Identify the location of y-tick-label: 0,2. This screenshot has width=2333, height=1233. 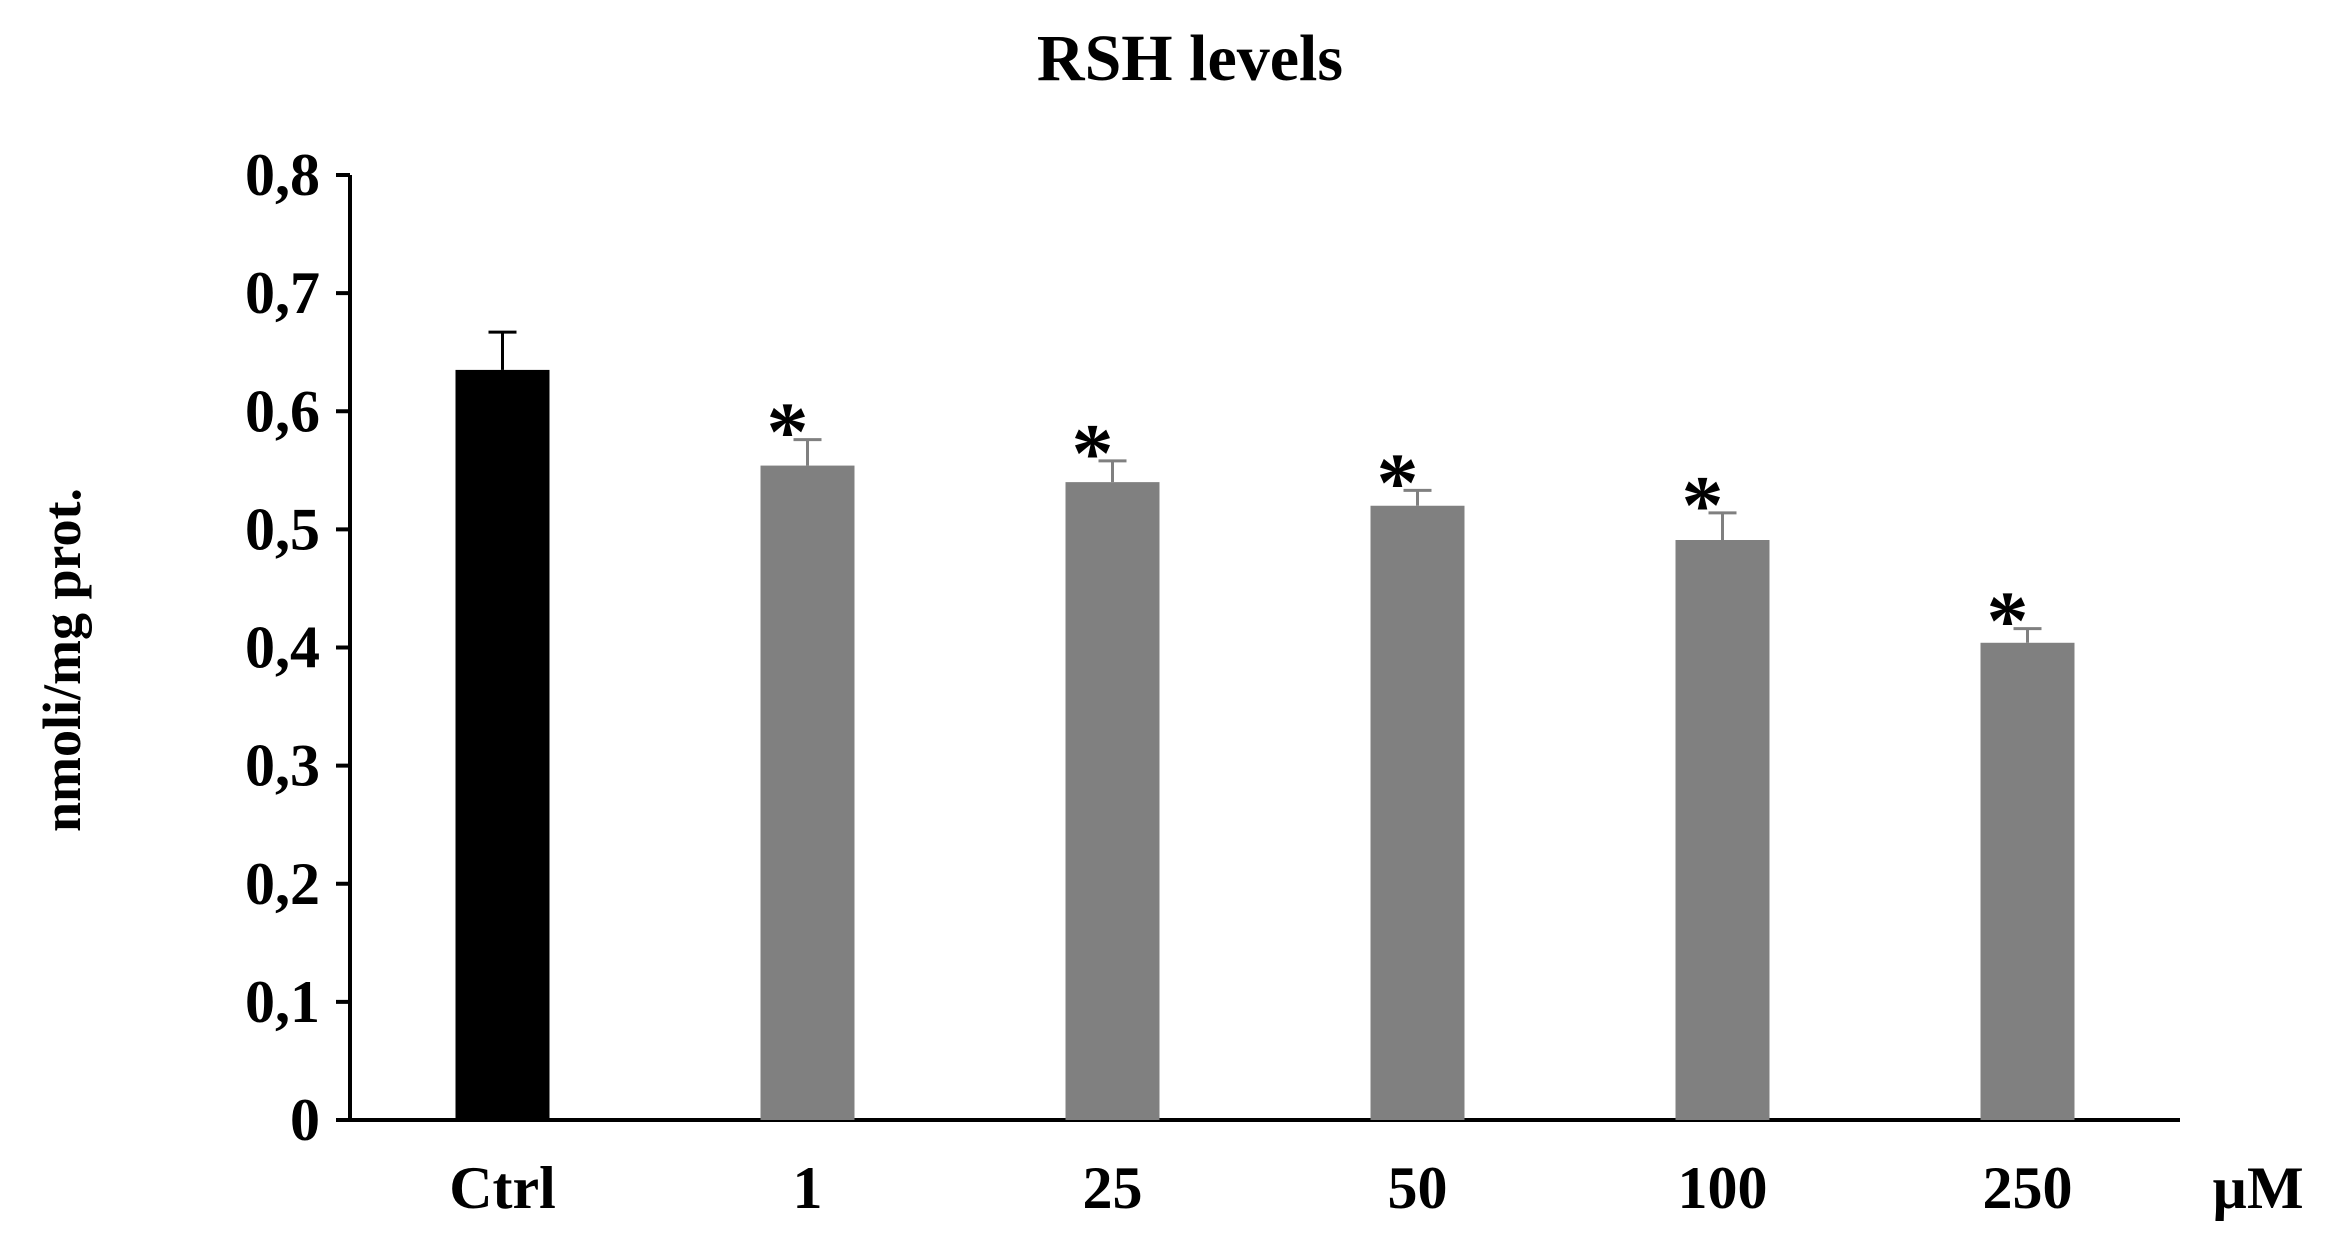
(282, 884).